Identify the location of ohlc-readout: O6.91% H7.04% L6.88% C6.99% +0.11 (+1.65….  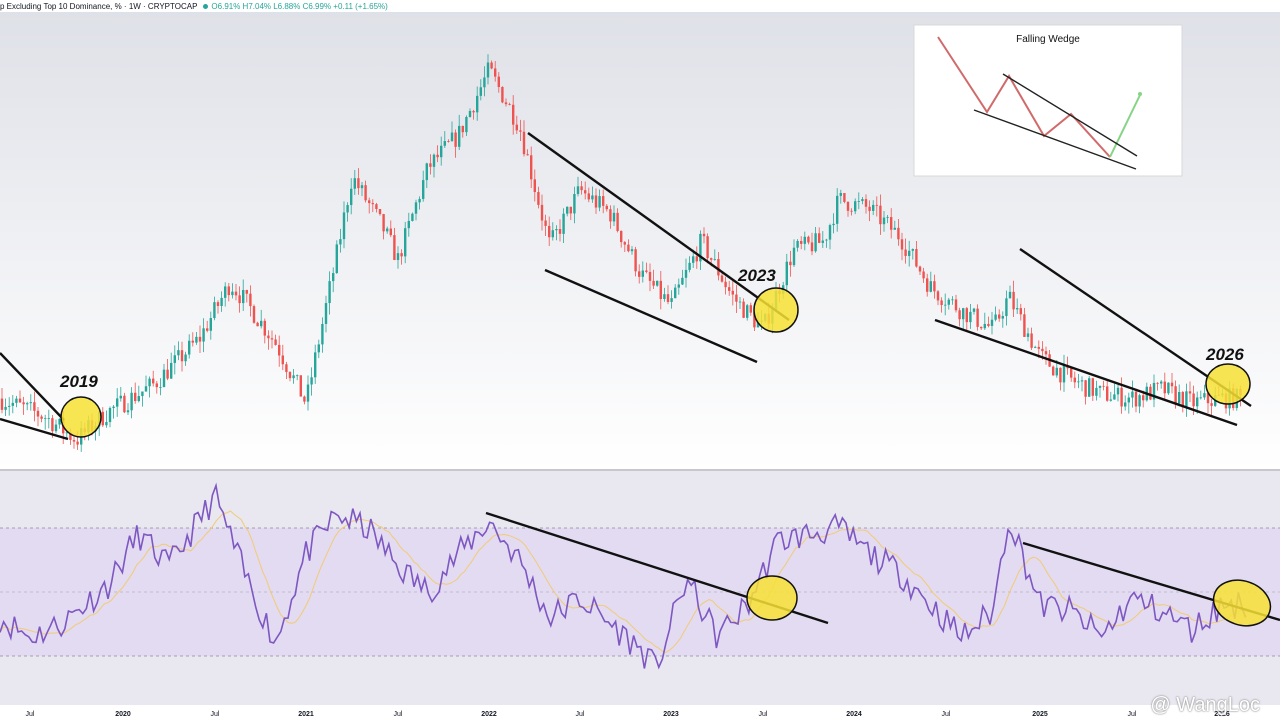
(299, 6).